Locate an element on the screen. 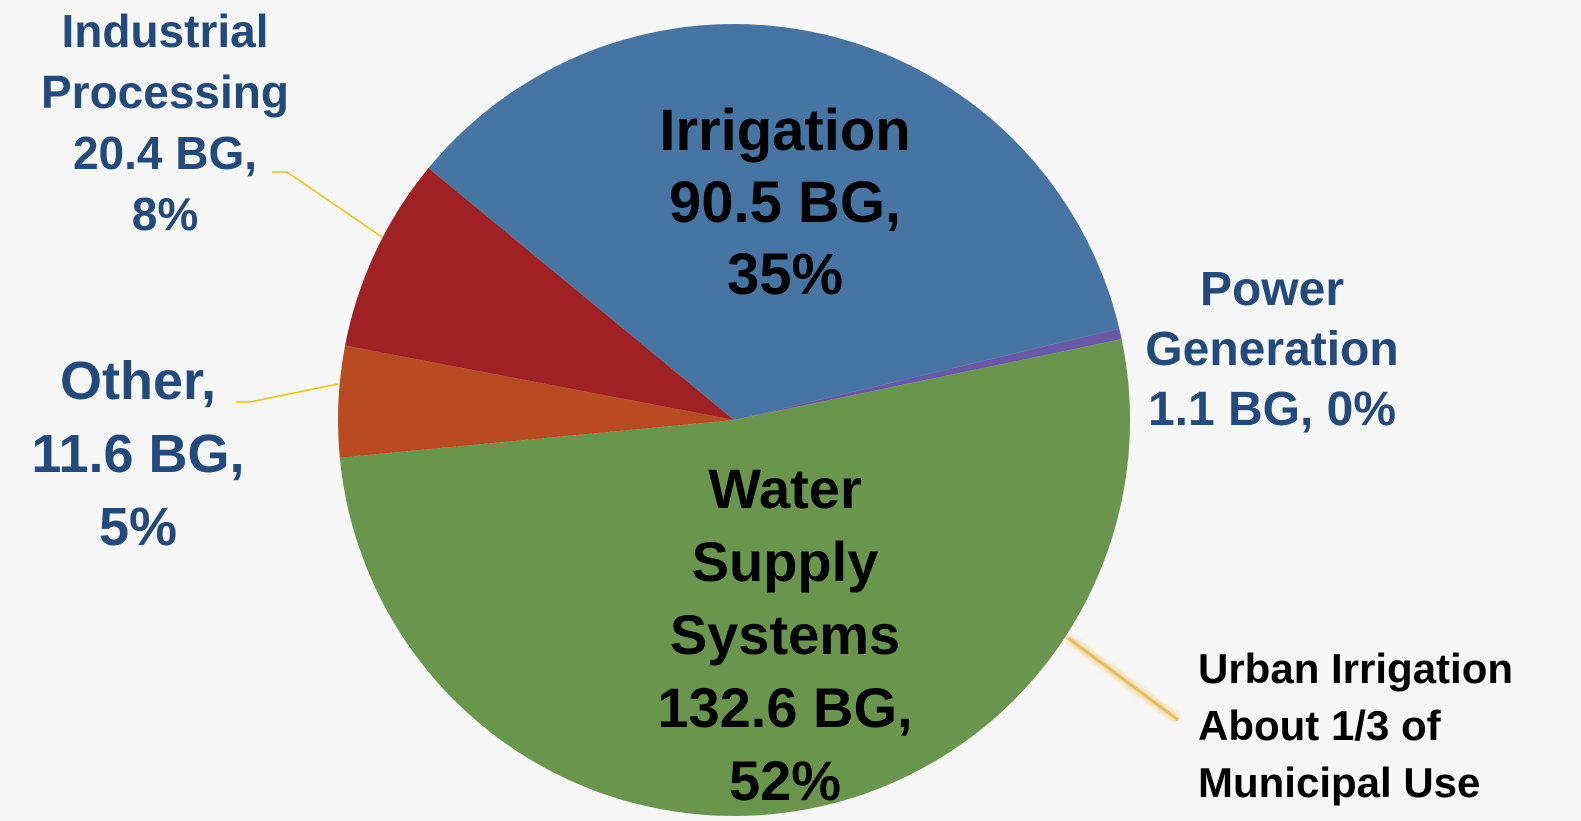 The width and height of the screenshot is (1581, 821). slice-label: Power Generation 1.1 BG, 0% is located at coordinates (1272, 350).